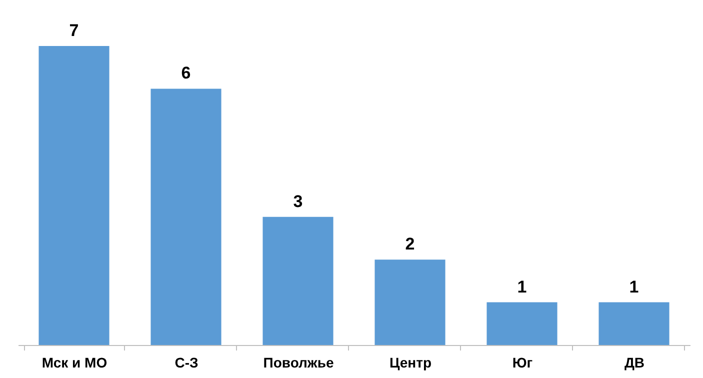  What do you see at coordinates (298, 201) in the screenshot?
I see `data-label: 3` at bounding box center [298, 201].